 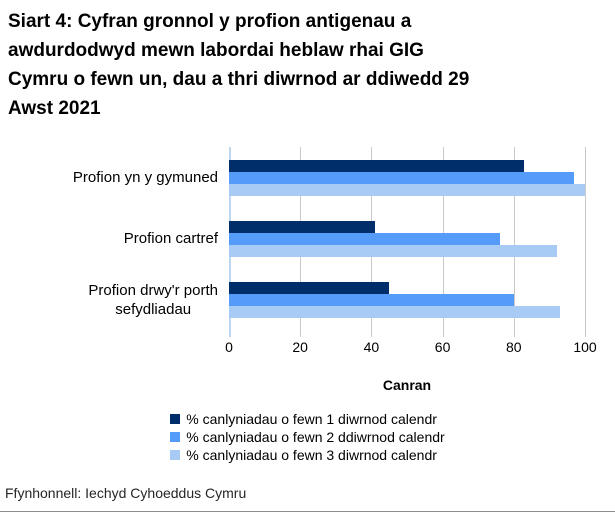 What do you see at coordinates (311, 419) in the screenshot?
I see `legend-label-1: % canlyniadau o fewn 1 diwrnod calendr` at bounding box center [311, 419].